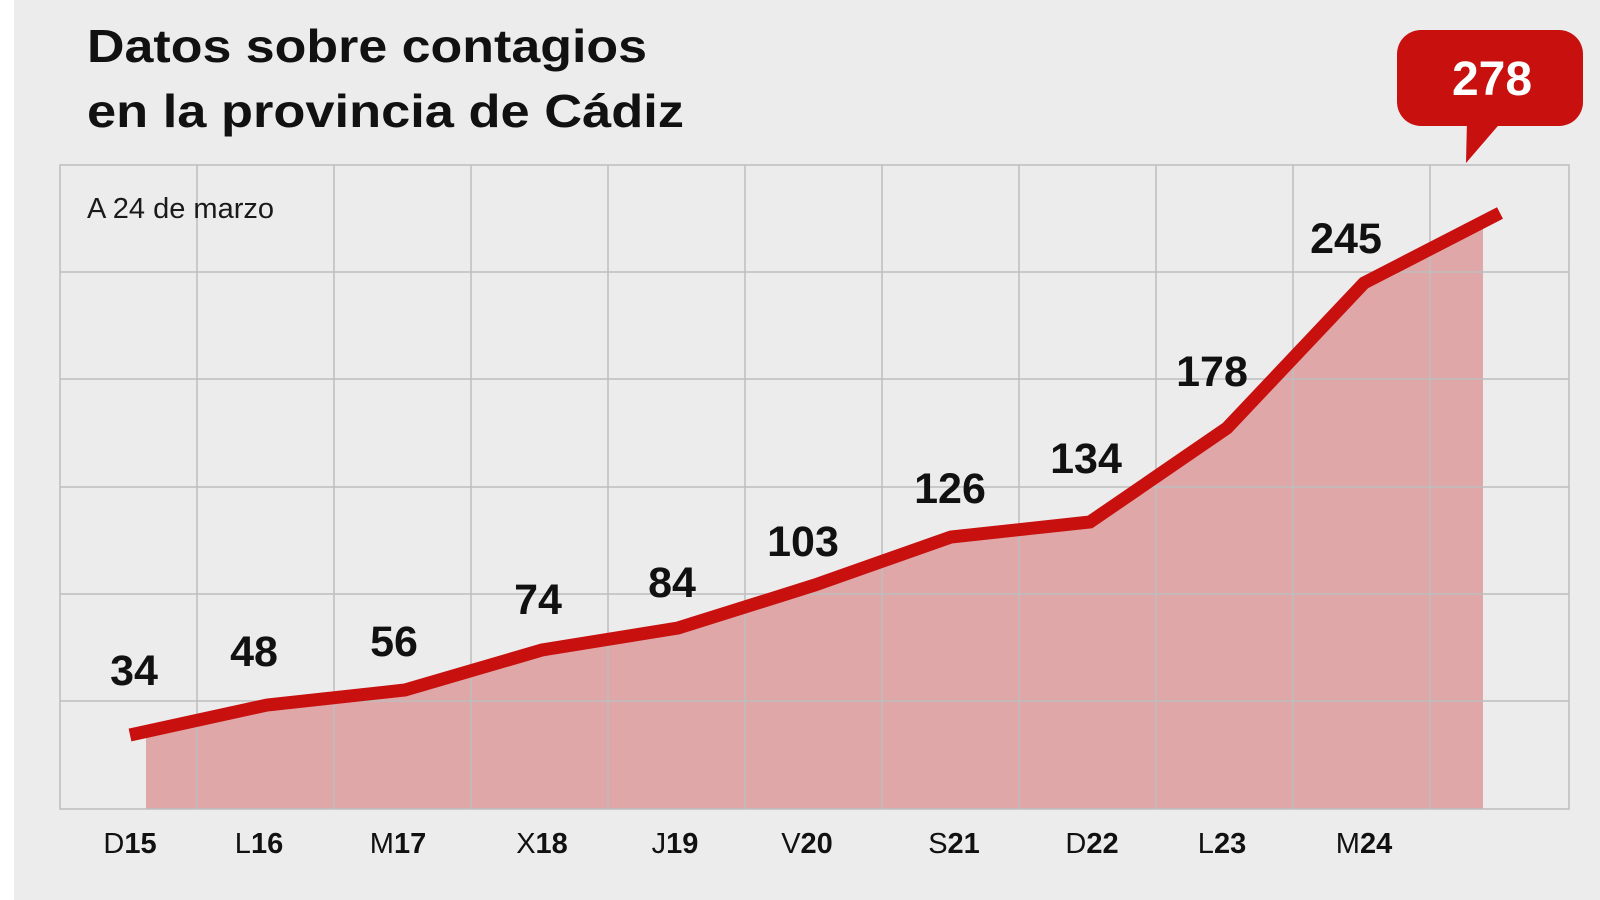  I want to click on value-label: 34, so click(134, 671).